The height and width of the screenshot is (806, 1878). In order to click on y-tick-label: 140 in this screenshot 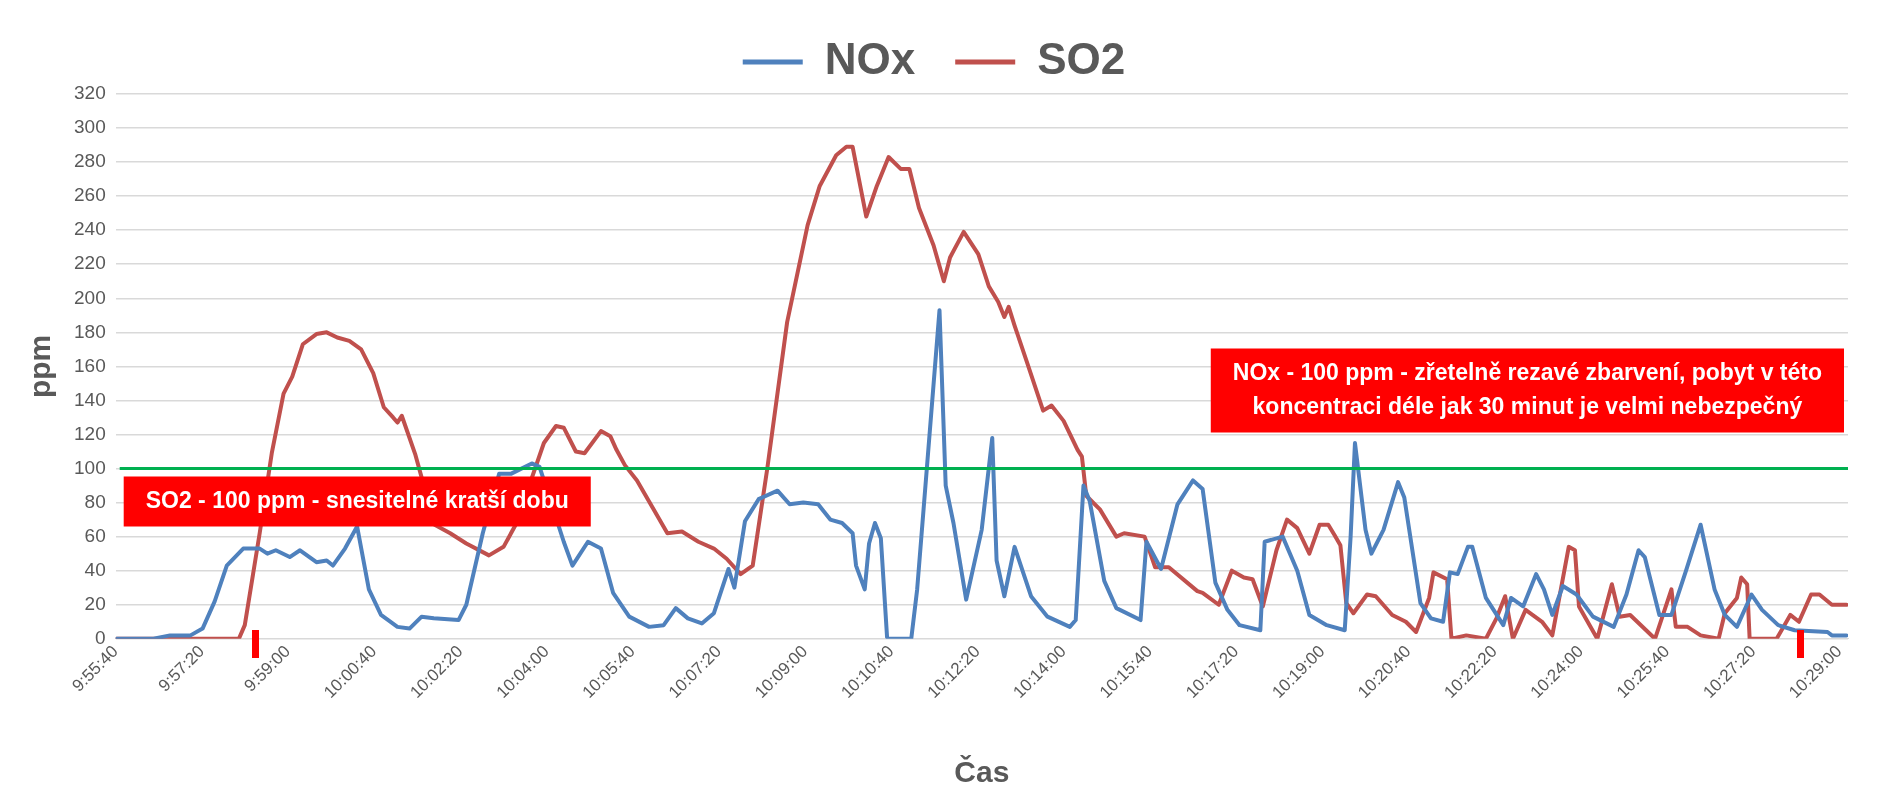, I will do `click(90, 399)`.